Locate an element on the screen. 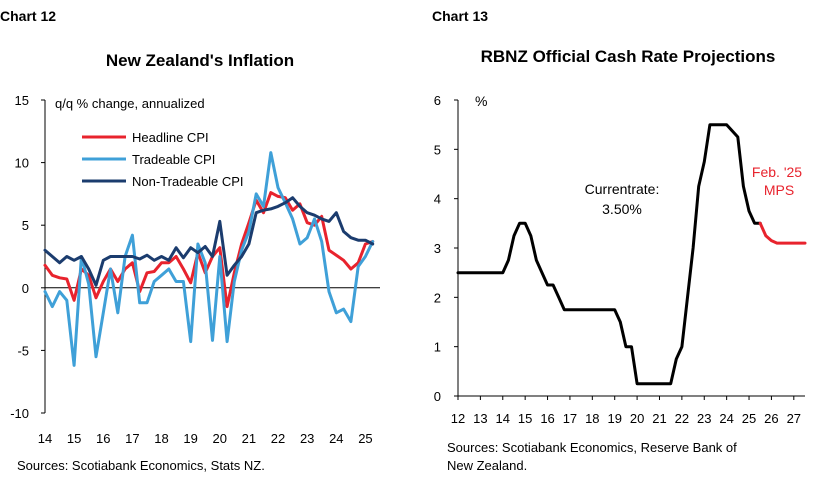 Image resolution: width=828 pixels, height=483 pixels. chart-13-label: Chart 13 is located at coordinates (460, 16).